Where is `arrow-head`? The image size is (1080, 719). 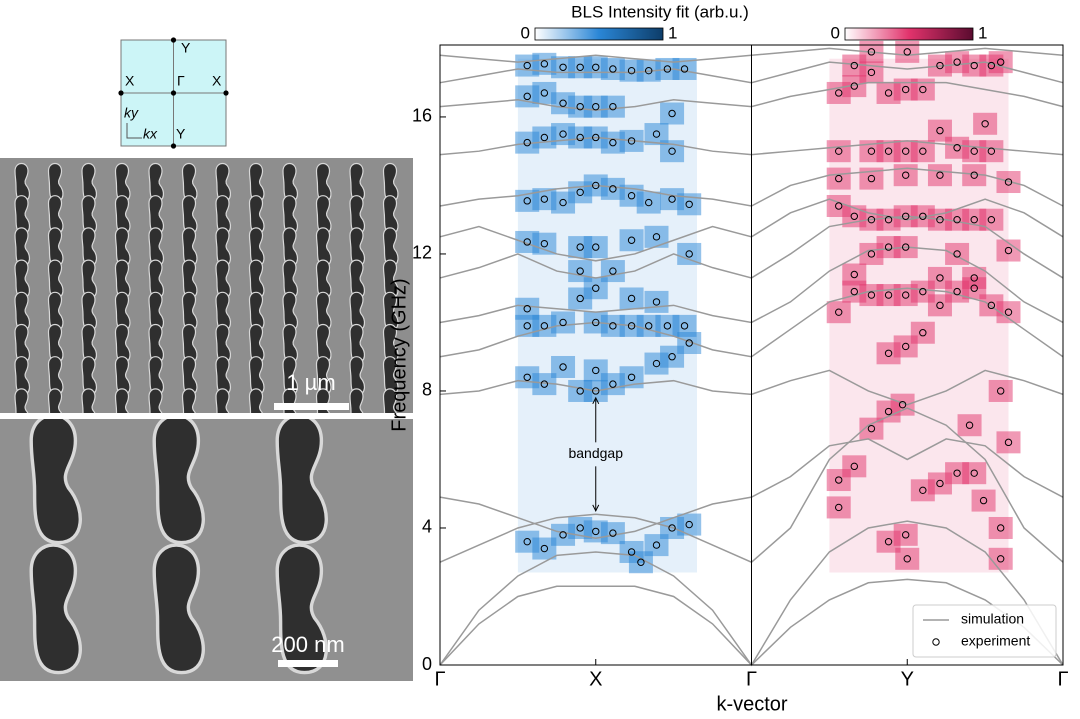
arrow-head is located at coordinates (596, 508).